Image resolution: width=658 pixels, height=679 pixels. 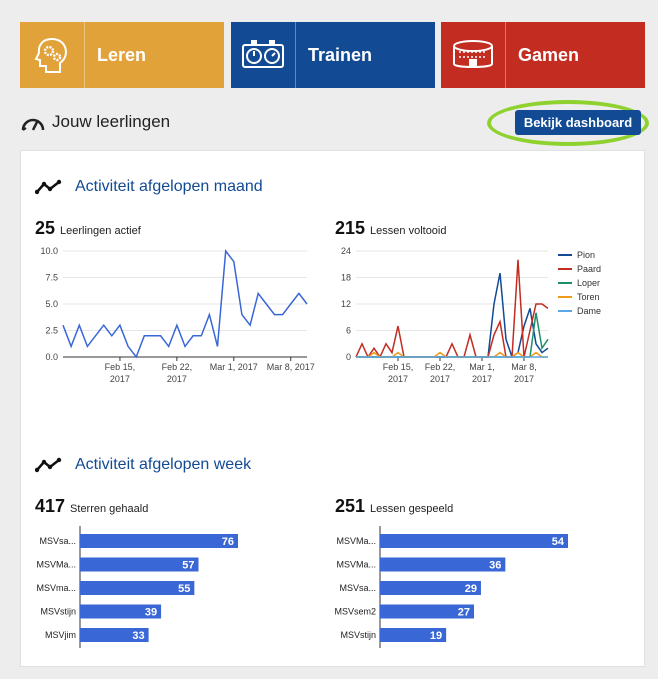 I want to click on y-tick-label: 2.5, so click(x=51, y=331).